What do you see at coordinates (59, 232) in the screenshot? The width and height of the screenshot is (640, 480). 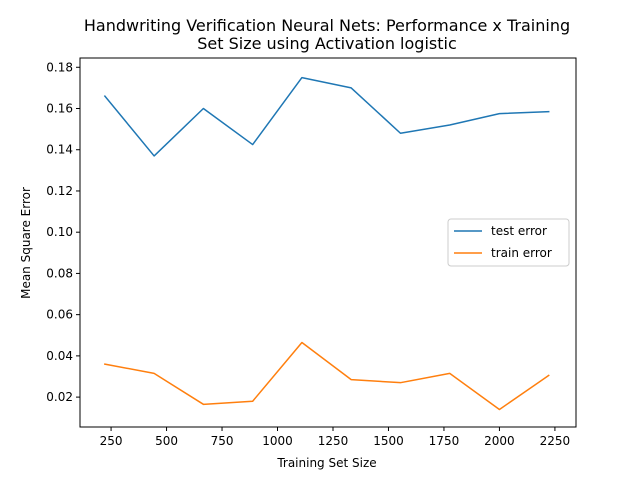 I see `y-tick-label: 0.10` at bounding box center [59, 232].